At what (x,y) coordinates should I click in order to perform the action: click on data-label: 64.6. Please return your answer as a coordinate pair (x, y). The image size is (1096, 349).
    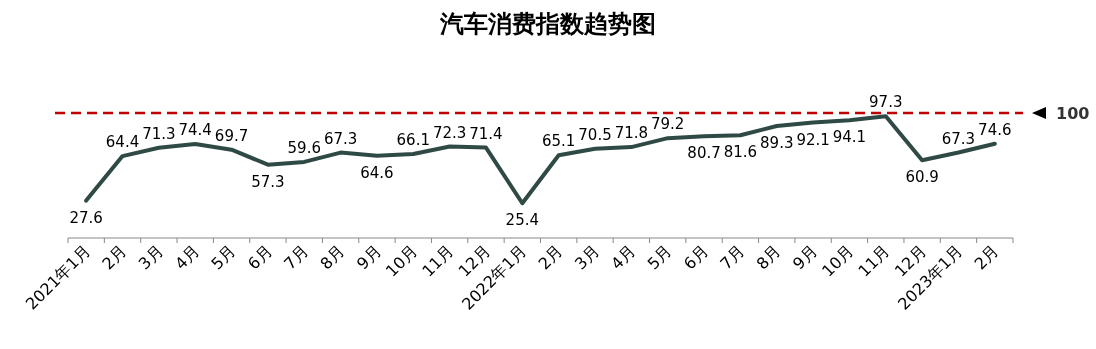
    Looking at the image, I should click on (377, 172).